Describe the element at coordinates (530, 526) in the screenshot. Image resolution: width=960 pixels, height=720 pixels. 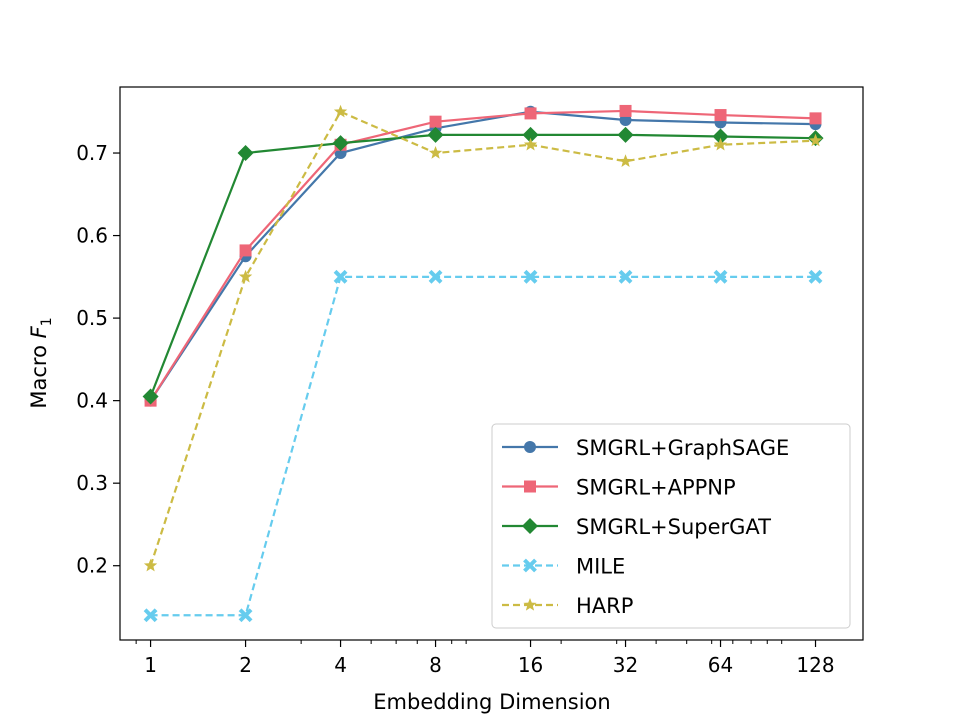
I see `legend-marker-smgrl-supergat` at that location.